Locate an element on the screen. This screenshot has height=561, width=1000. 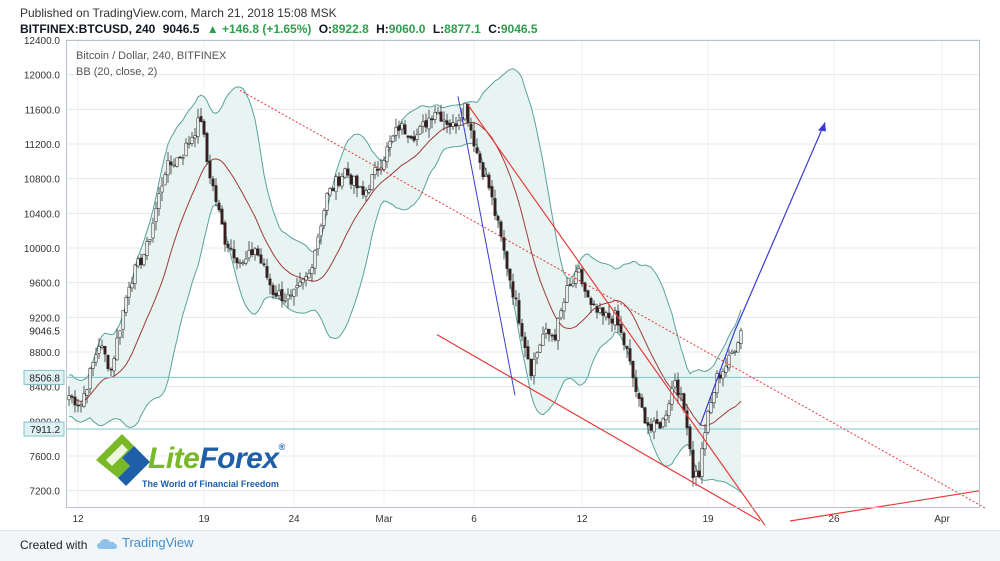
price-level-badge is located at coordinates (44, 377).